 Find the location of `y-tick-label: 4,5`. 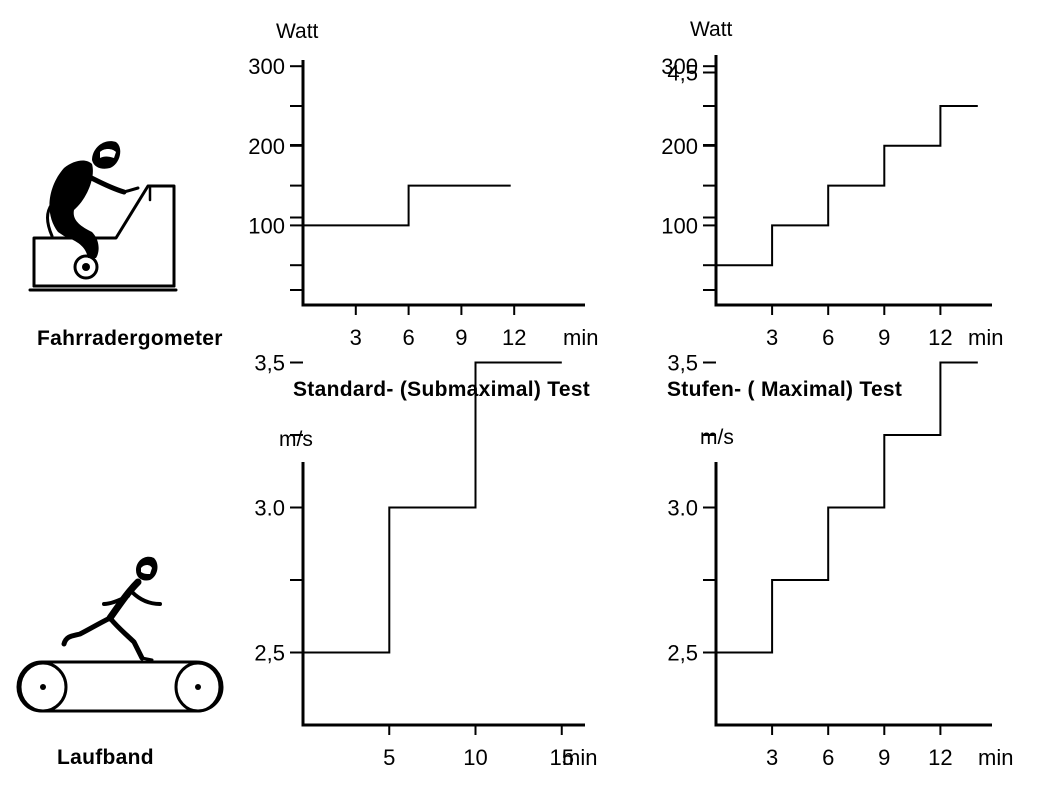

y-tick-label: 4,5 is located at coordinates (682, 73).